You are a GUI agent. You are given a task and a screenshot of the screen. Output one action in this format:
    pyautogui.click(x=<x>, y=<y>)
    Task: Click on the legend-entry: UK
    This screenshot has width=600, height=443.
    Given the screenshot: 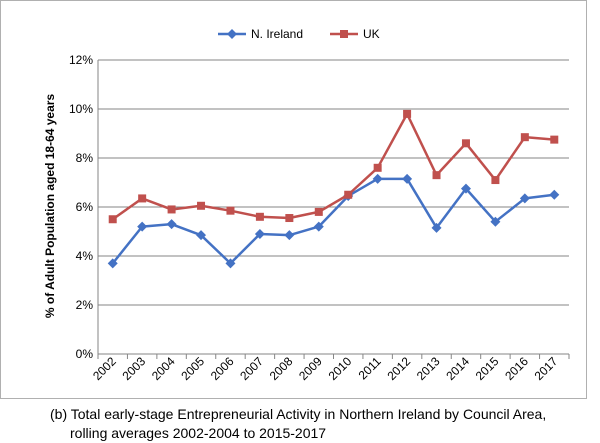 What is the action you would take?
    pyautogui.click(x=355, y=34)
    